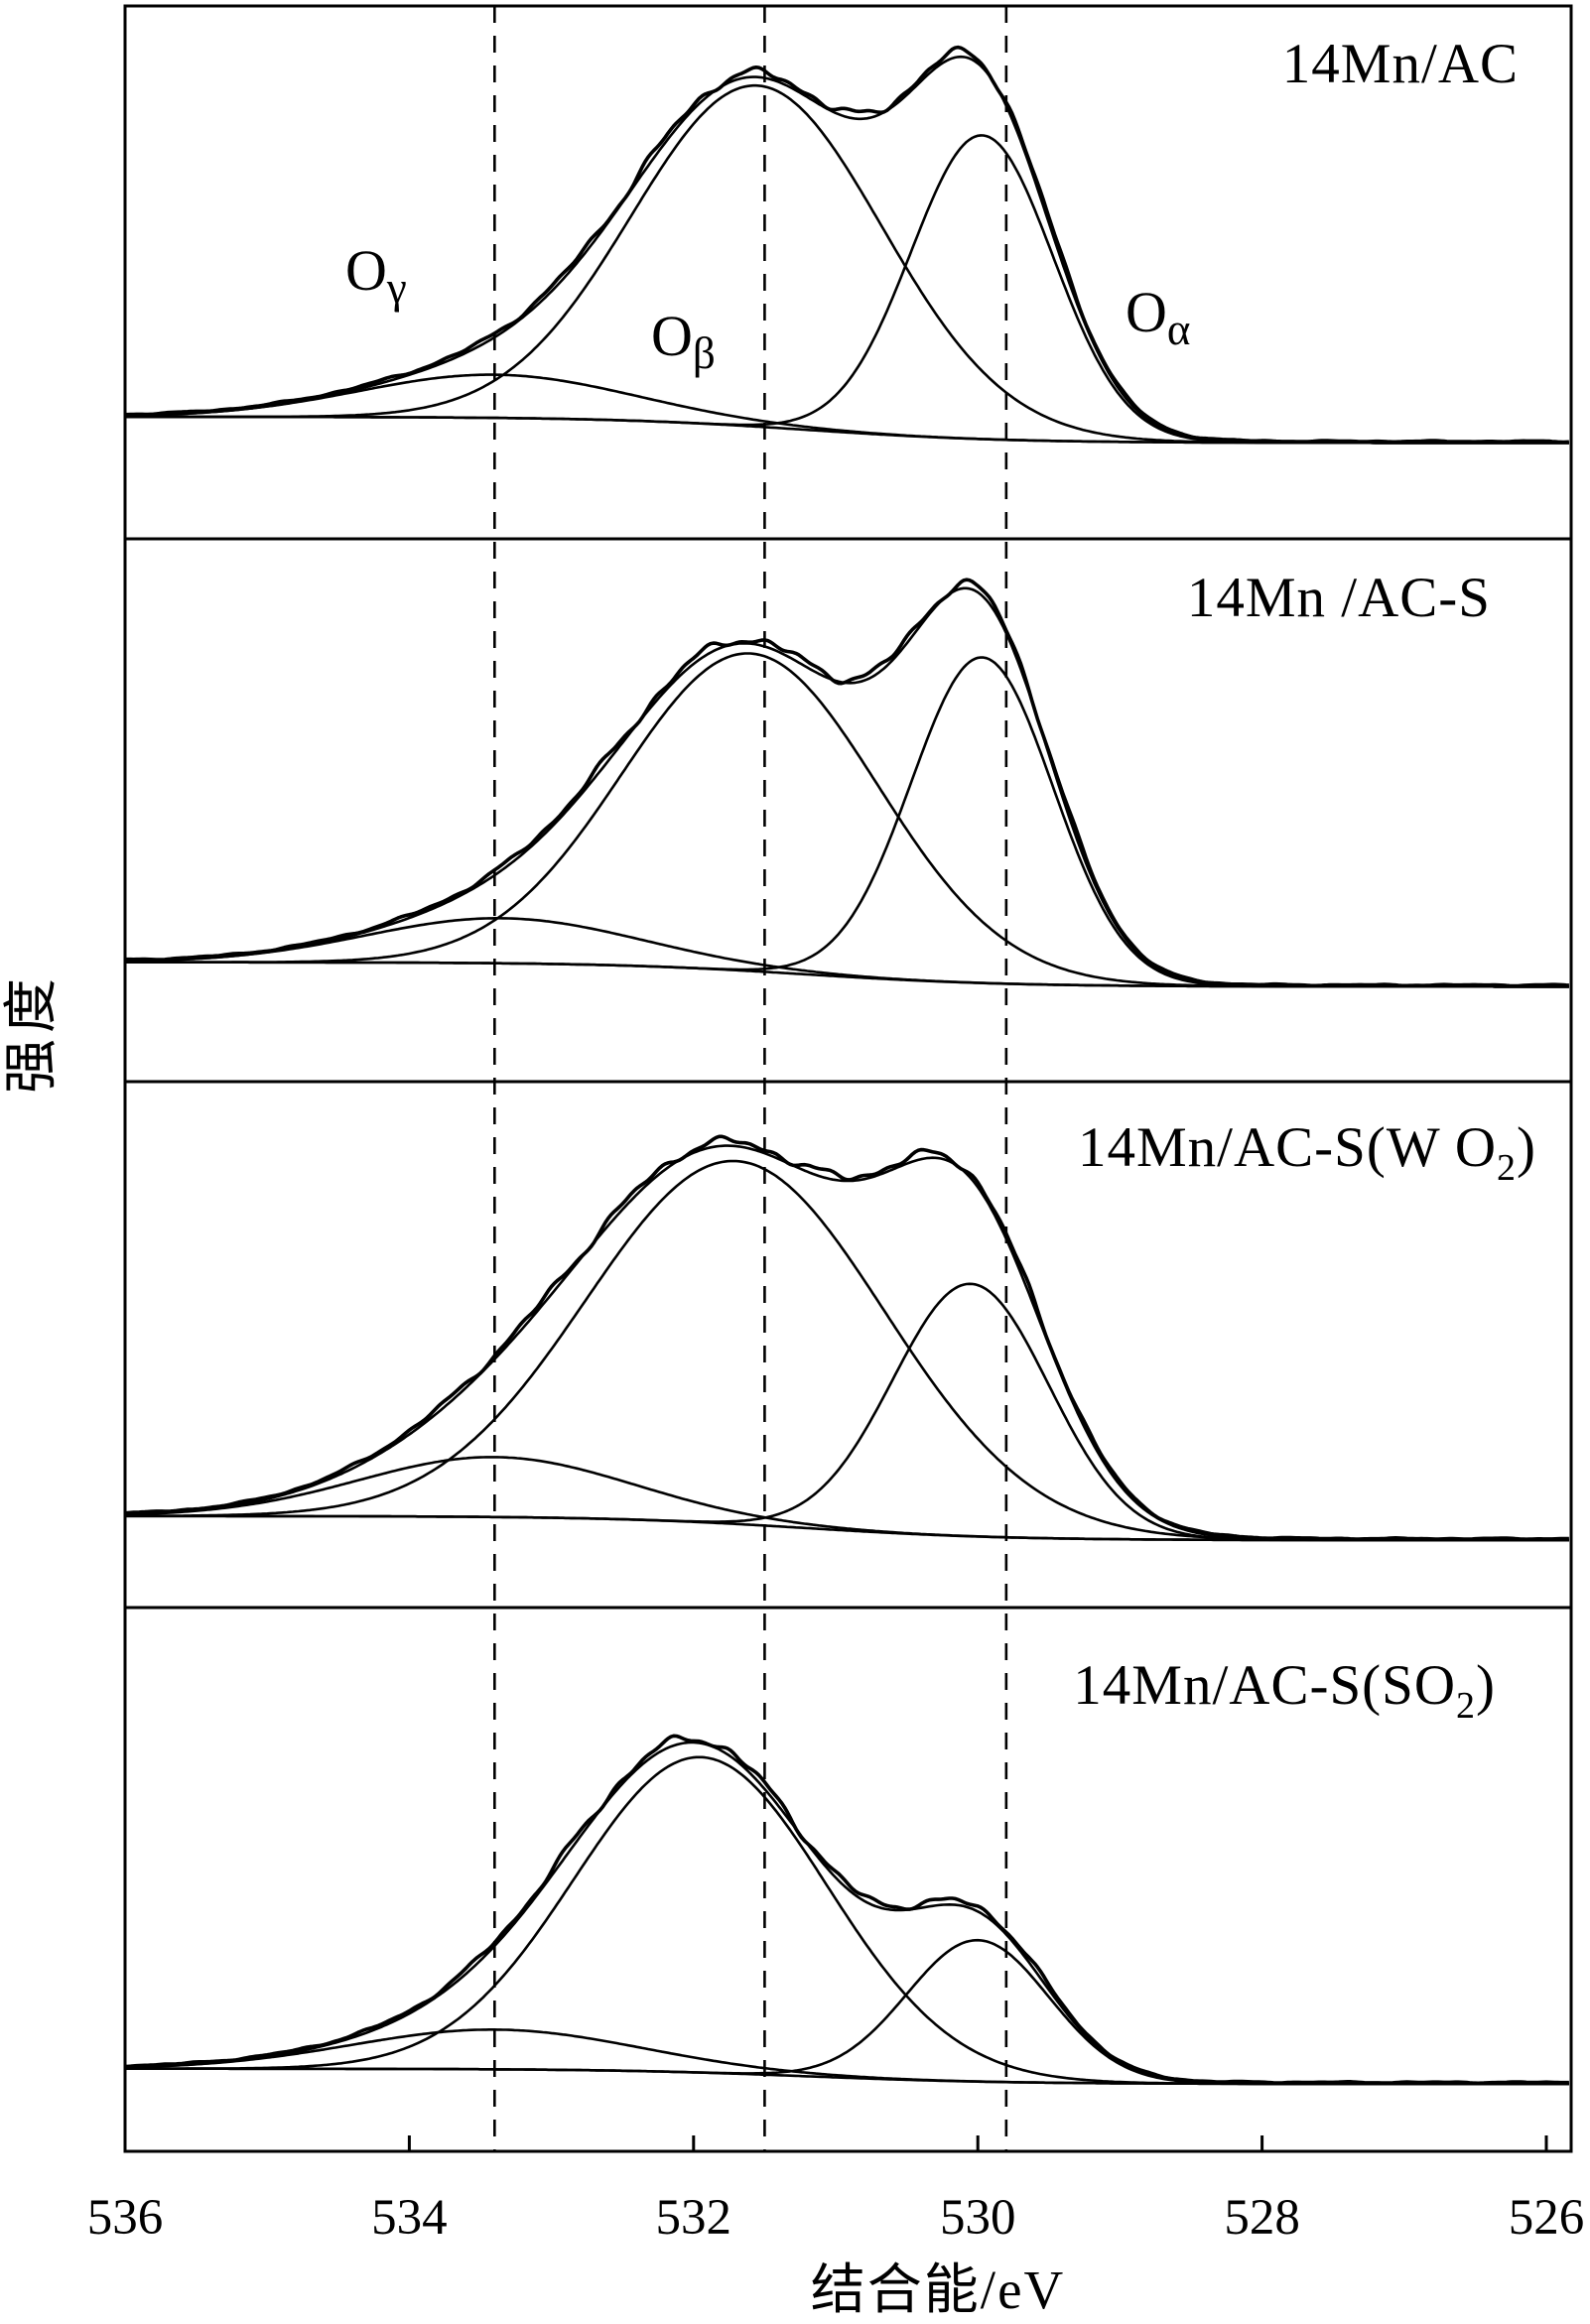  What do you see at coordinates (847, 289) in the screenshot?
I see `panel-1-component-O_alpha` at bounding box center [847, 289].